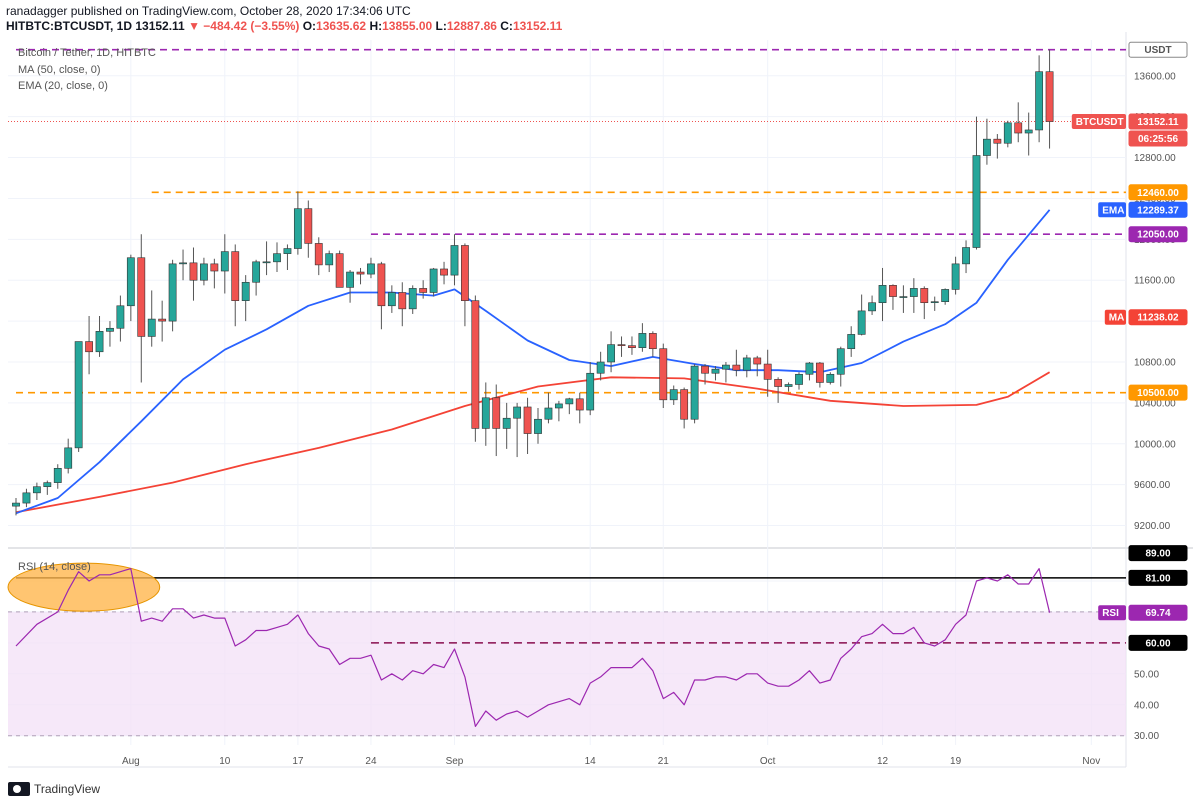 This screenshot has width=1193, height=808. I want to click on high-label: H:, so click(376, 26).